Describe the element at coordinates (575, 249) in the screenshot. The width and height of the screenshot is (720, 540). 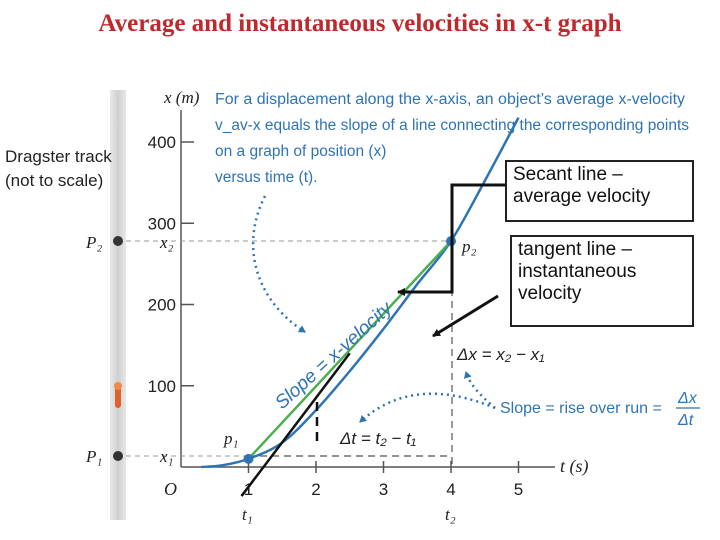
I see `tangent-callout-line1: tangent line –` at that location.